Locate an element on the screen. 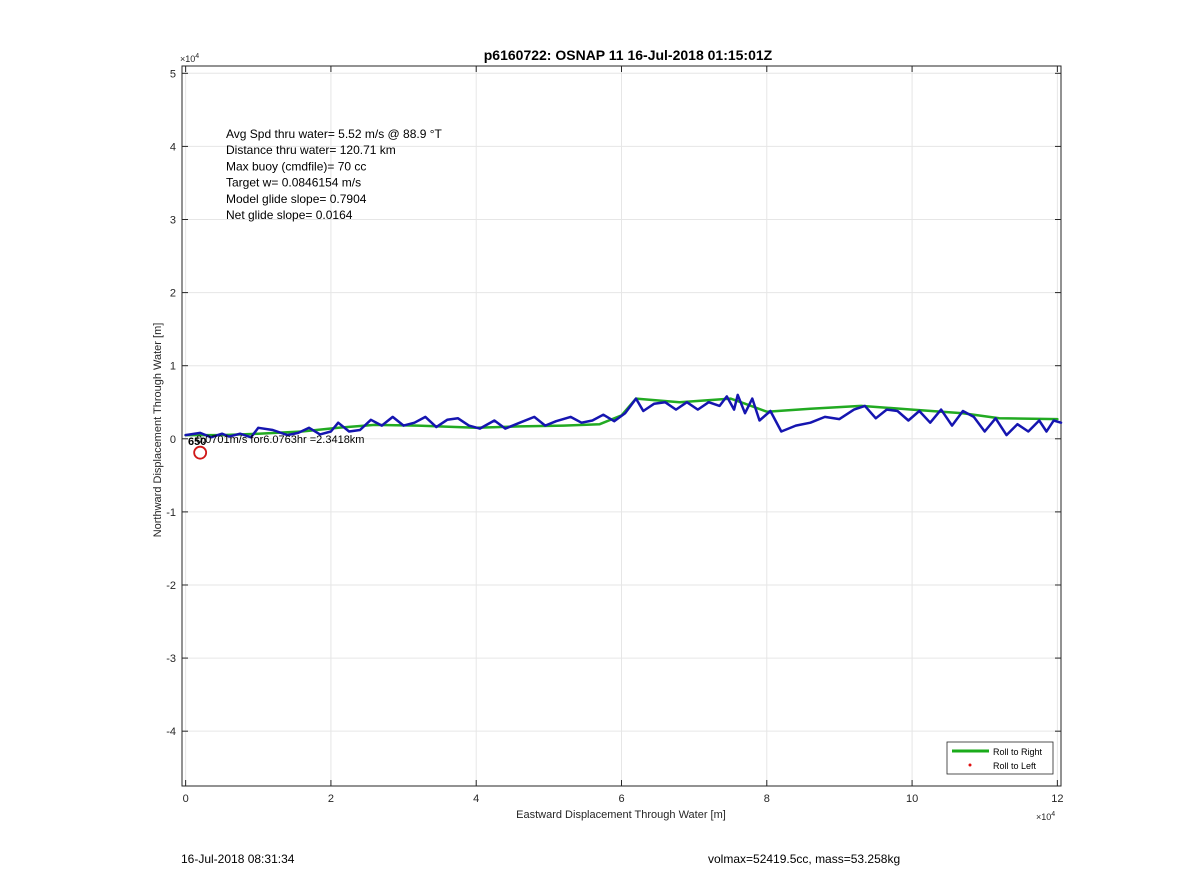 This screenshot has height=885, width=1200. y-tick-label: 2 is located at coordinates (173, 294).